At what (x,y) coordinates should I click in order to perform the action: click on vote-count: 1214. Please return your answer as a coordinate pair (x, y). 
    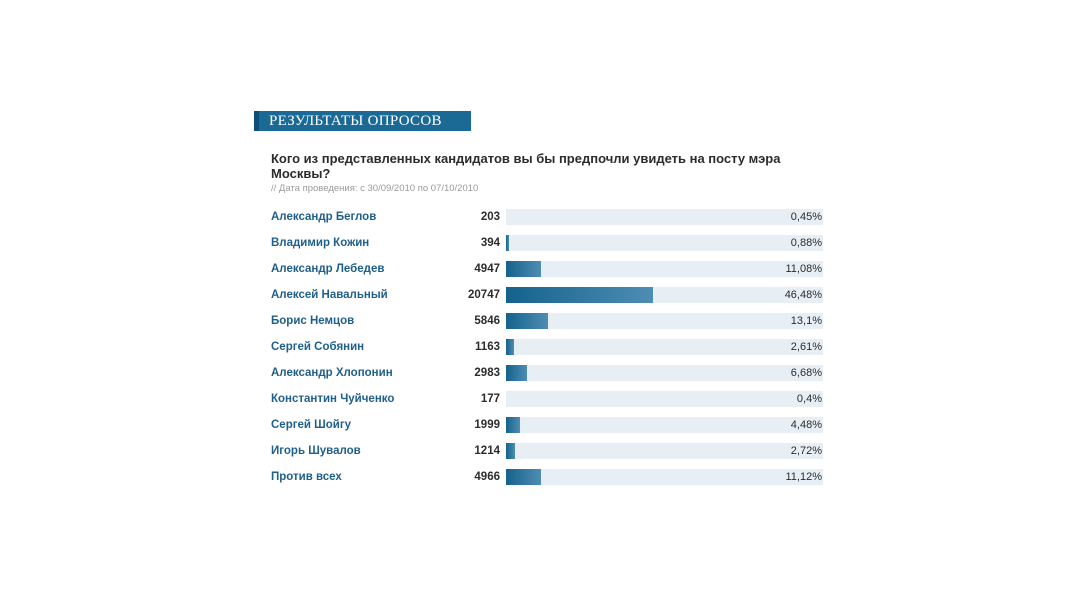
    Looking at the image, I should click on (487, 451).